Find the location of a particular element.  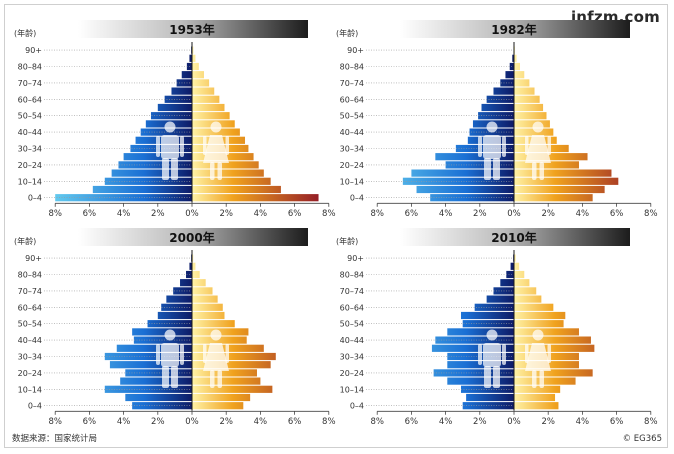

data-source-note: 数据来源：国家统计局 is located at coordinates (55, 439).